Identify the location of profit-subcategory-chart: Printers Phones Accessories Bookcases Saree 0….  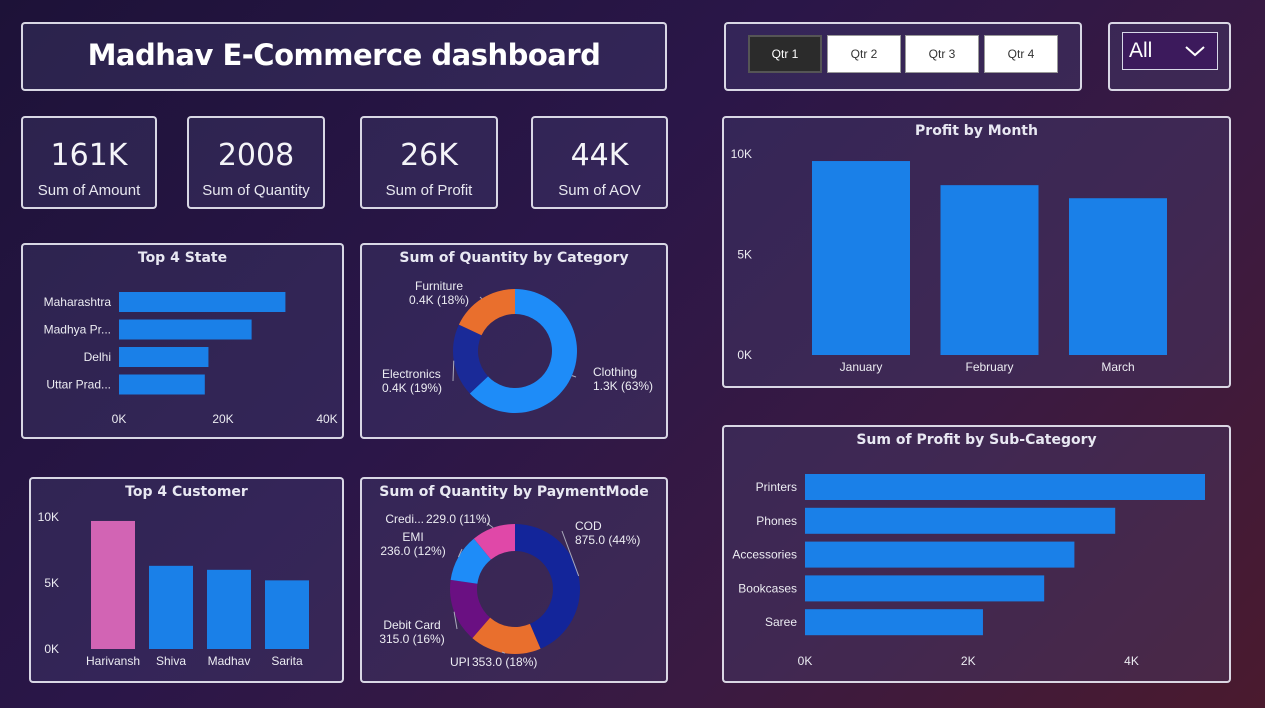
(976, 554).